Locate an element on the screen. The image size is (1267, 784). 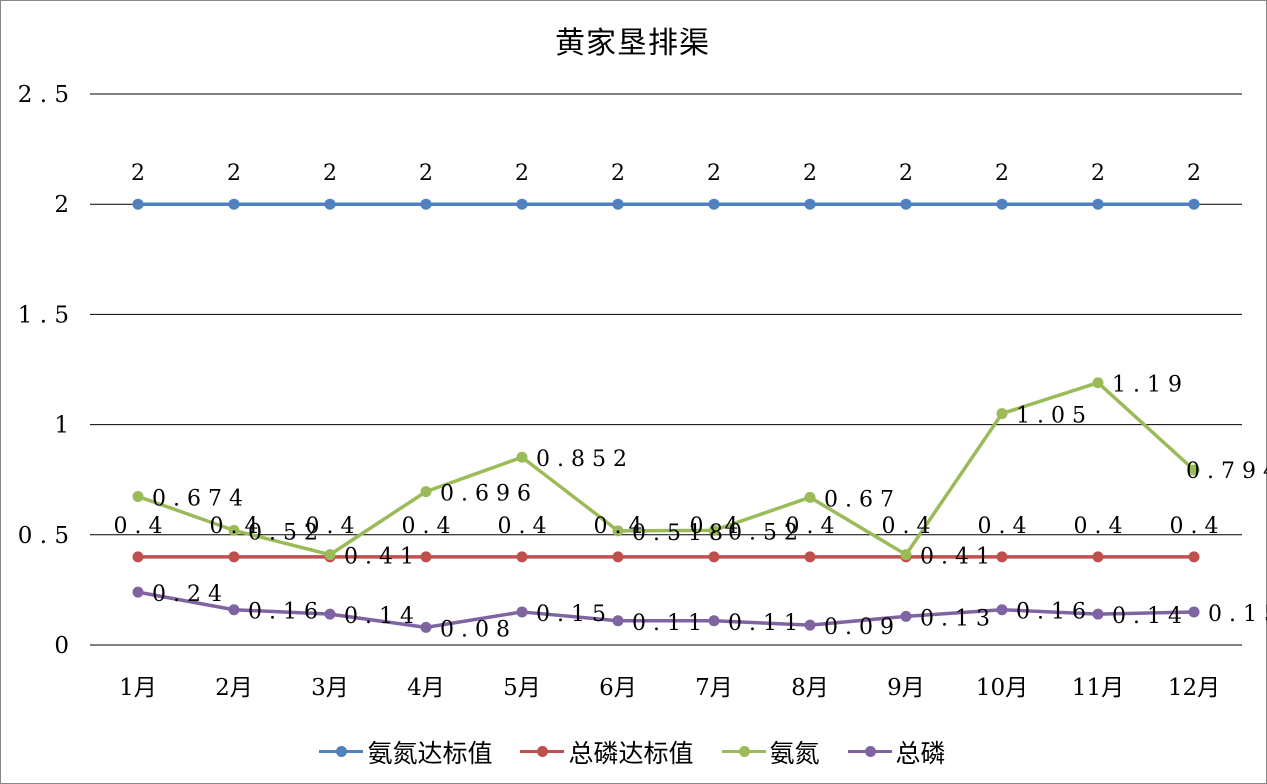
y-tick-label: 2 is located at coordinates (61, 205).